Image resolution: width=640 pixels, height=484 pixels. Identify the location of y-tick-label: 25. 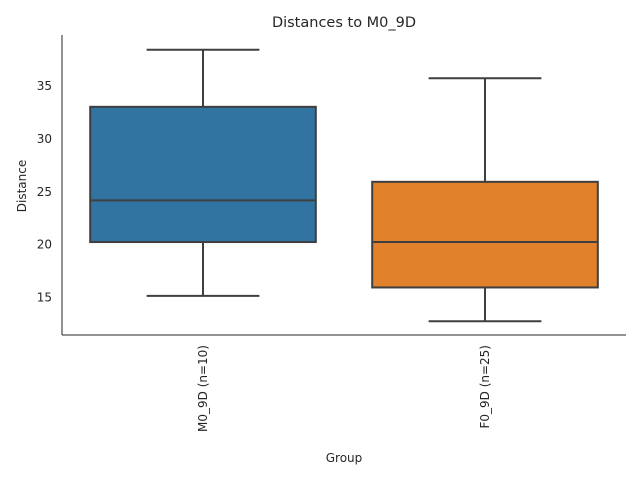
(44, 192).